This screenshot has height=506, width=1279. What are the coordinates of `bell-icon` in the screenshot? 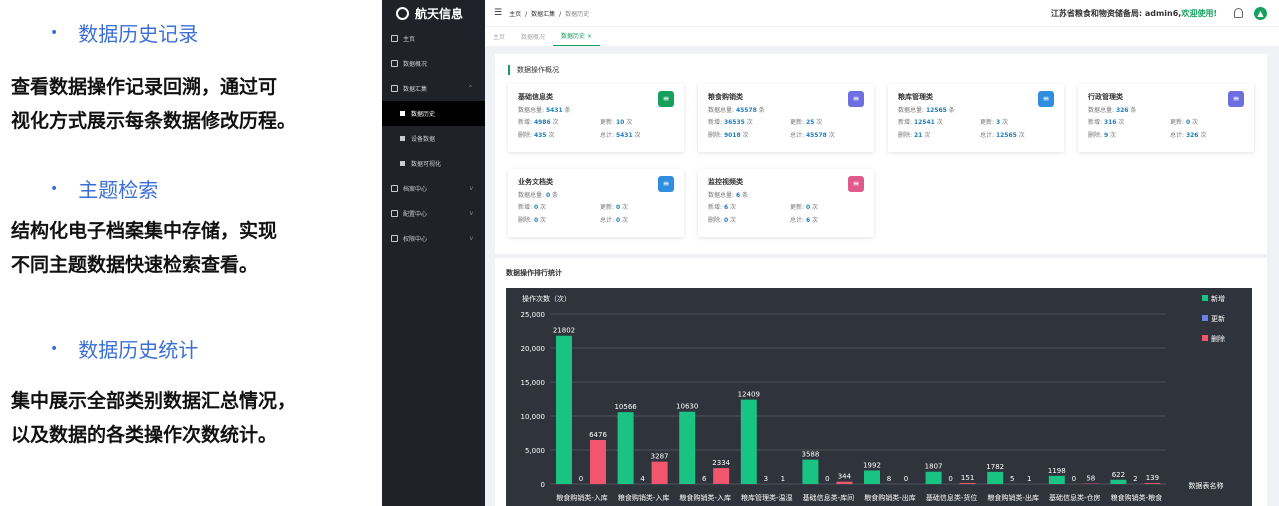 It's located at (1238, 13).